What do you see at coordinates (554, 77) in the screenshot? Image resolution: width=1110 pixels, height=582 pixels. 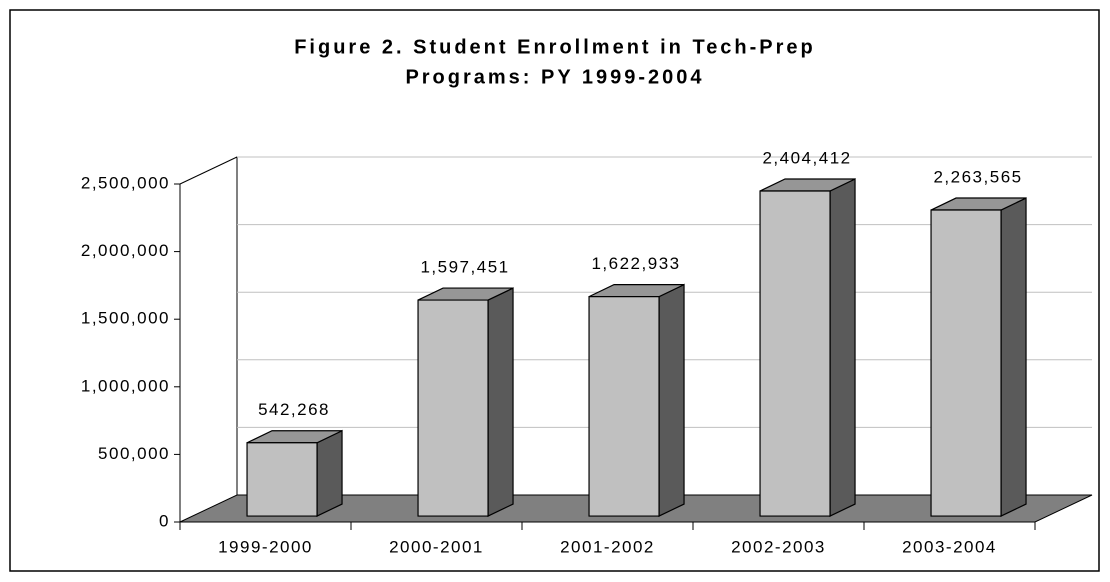 I see `chart-title: Programs: PY 1999-2004` at bounding box center [554, 77].